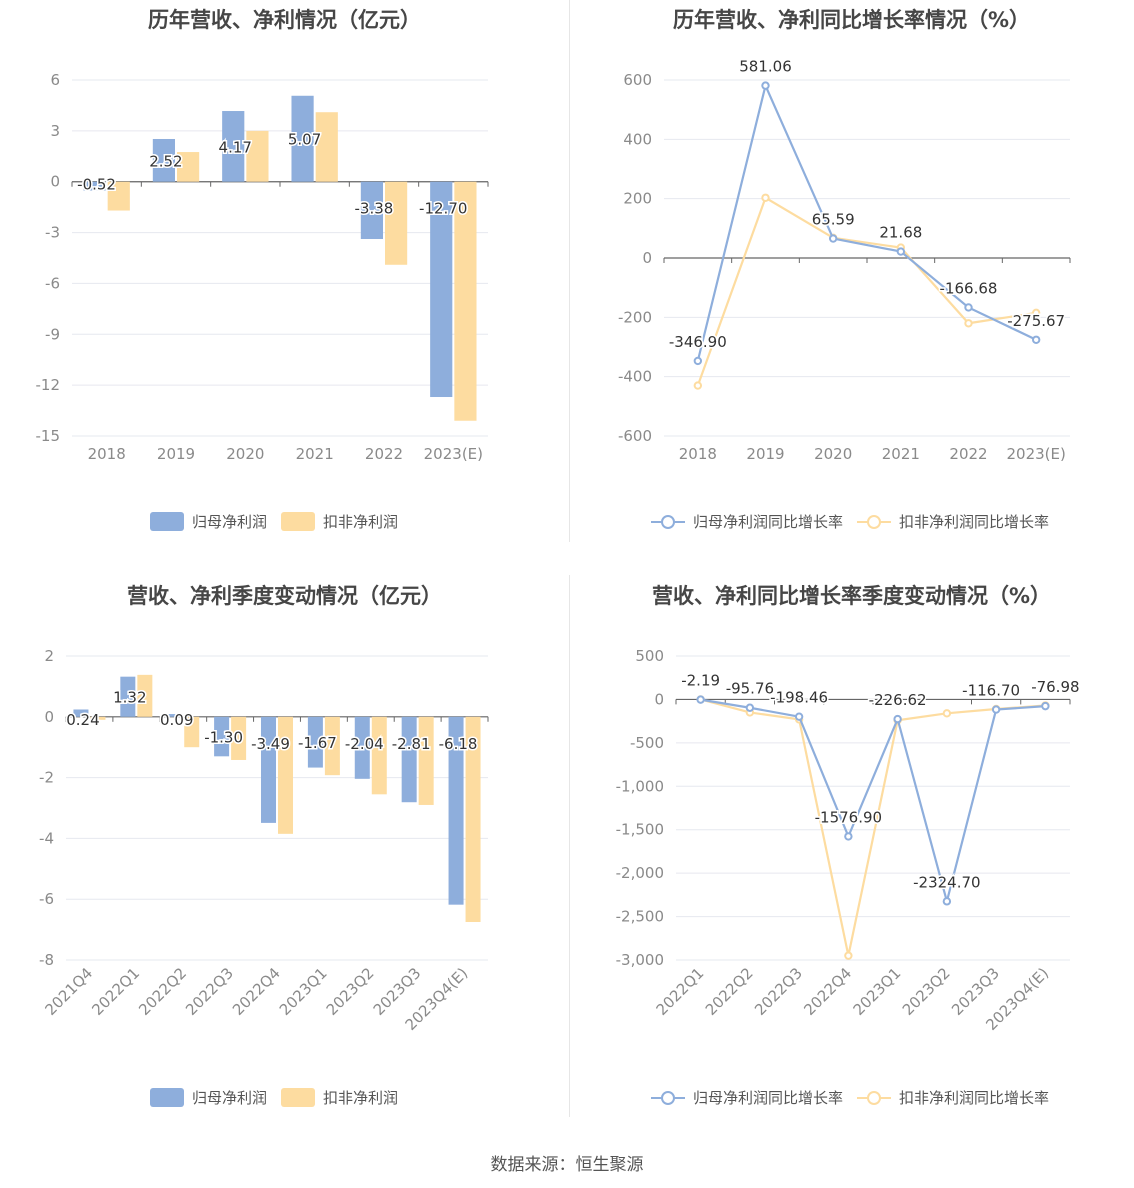 This screenshot has height=1188, width=1134. What do you see at coordinates (873, 802) in the screenshot?
I see `line-guimu-rate` at bounding box center [873, 802].